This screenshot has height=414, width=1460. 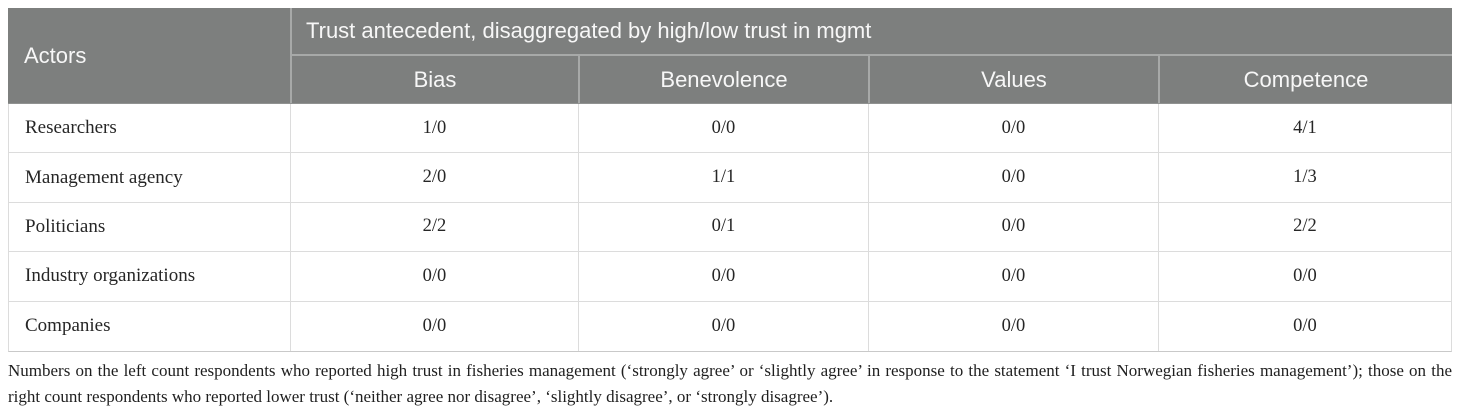 What do you see at coordinates (104, 177) in the screenshot?
I see `row-label: Management agency` at bounding box center [104, 177].